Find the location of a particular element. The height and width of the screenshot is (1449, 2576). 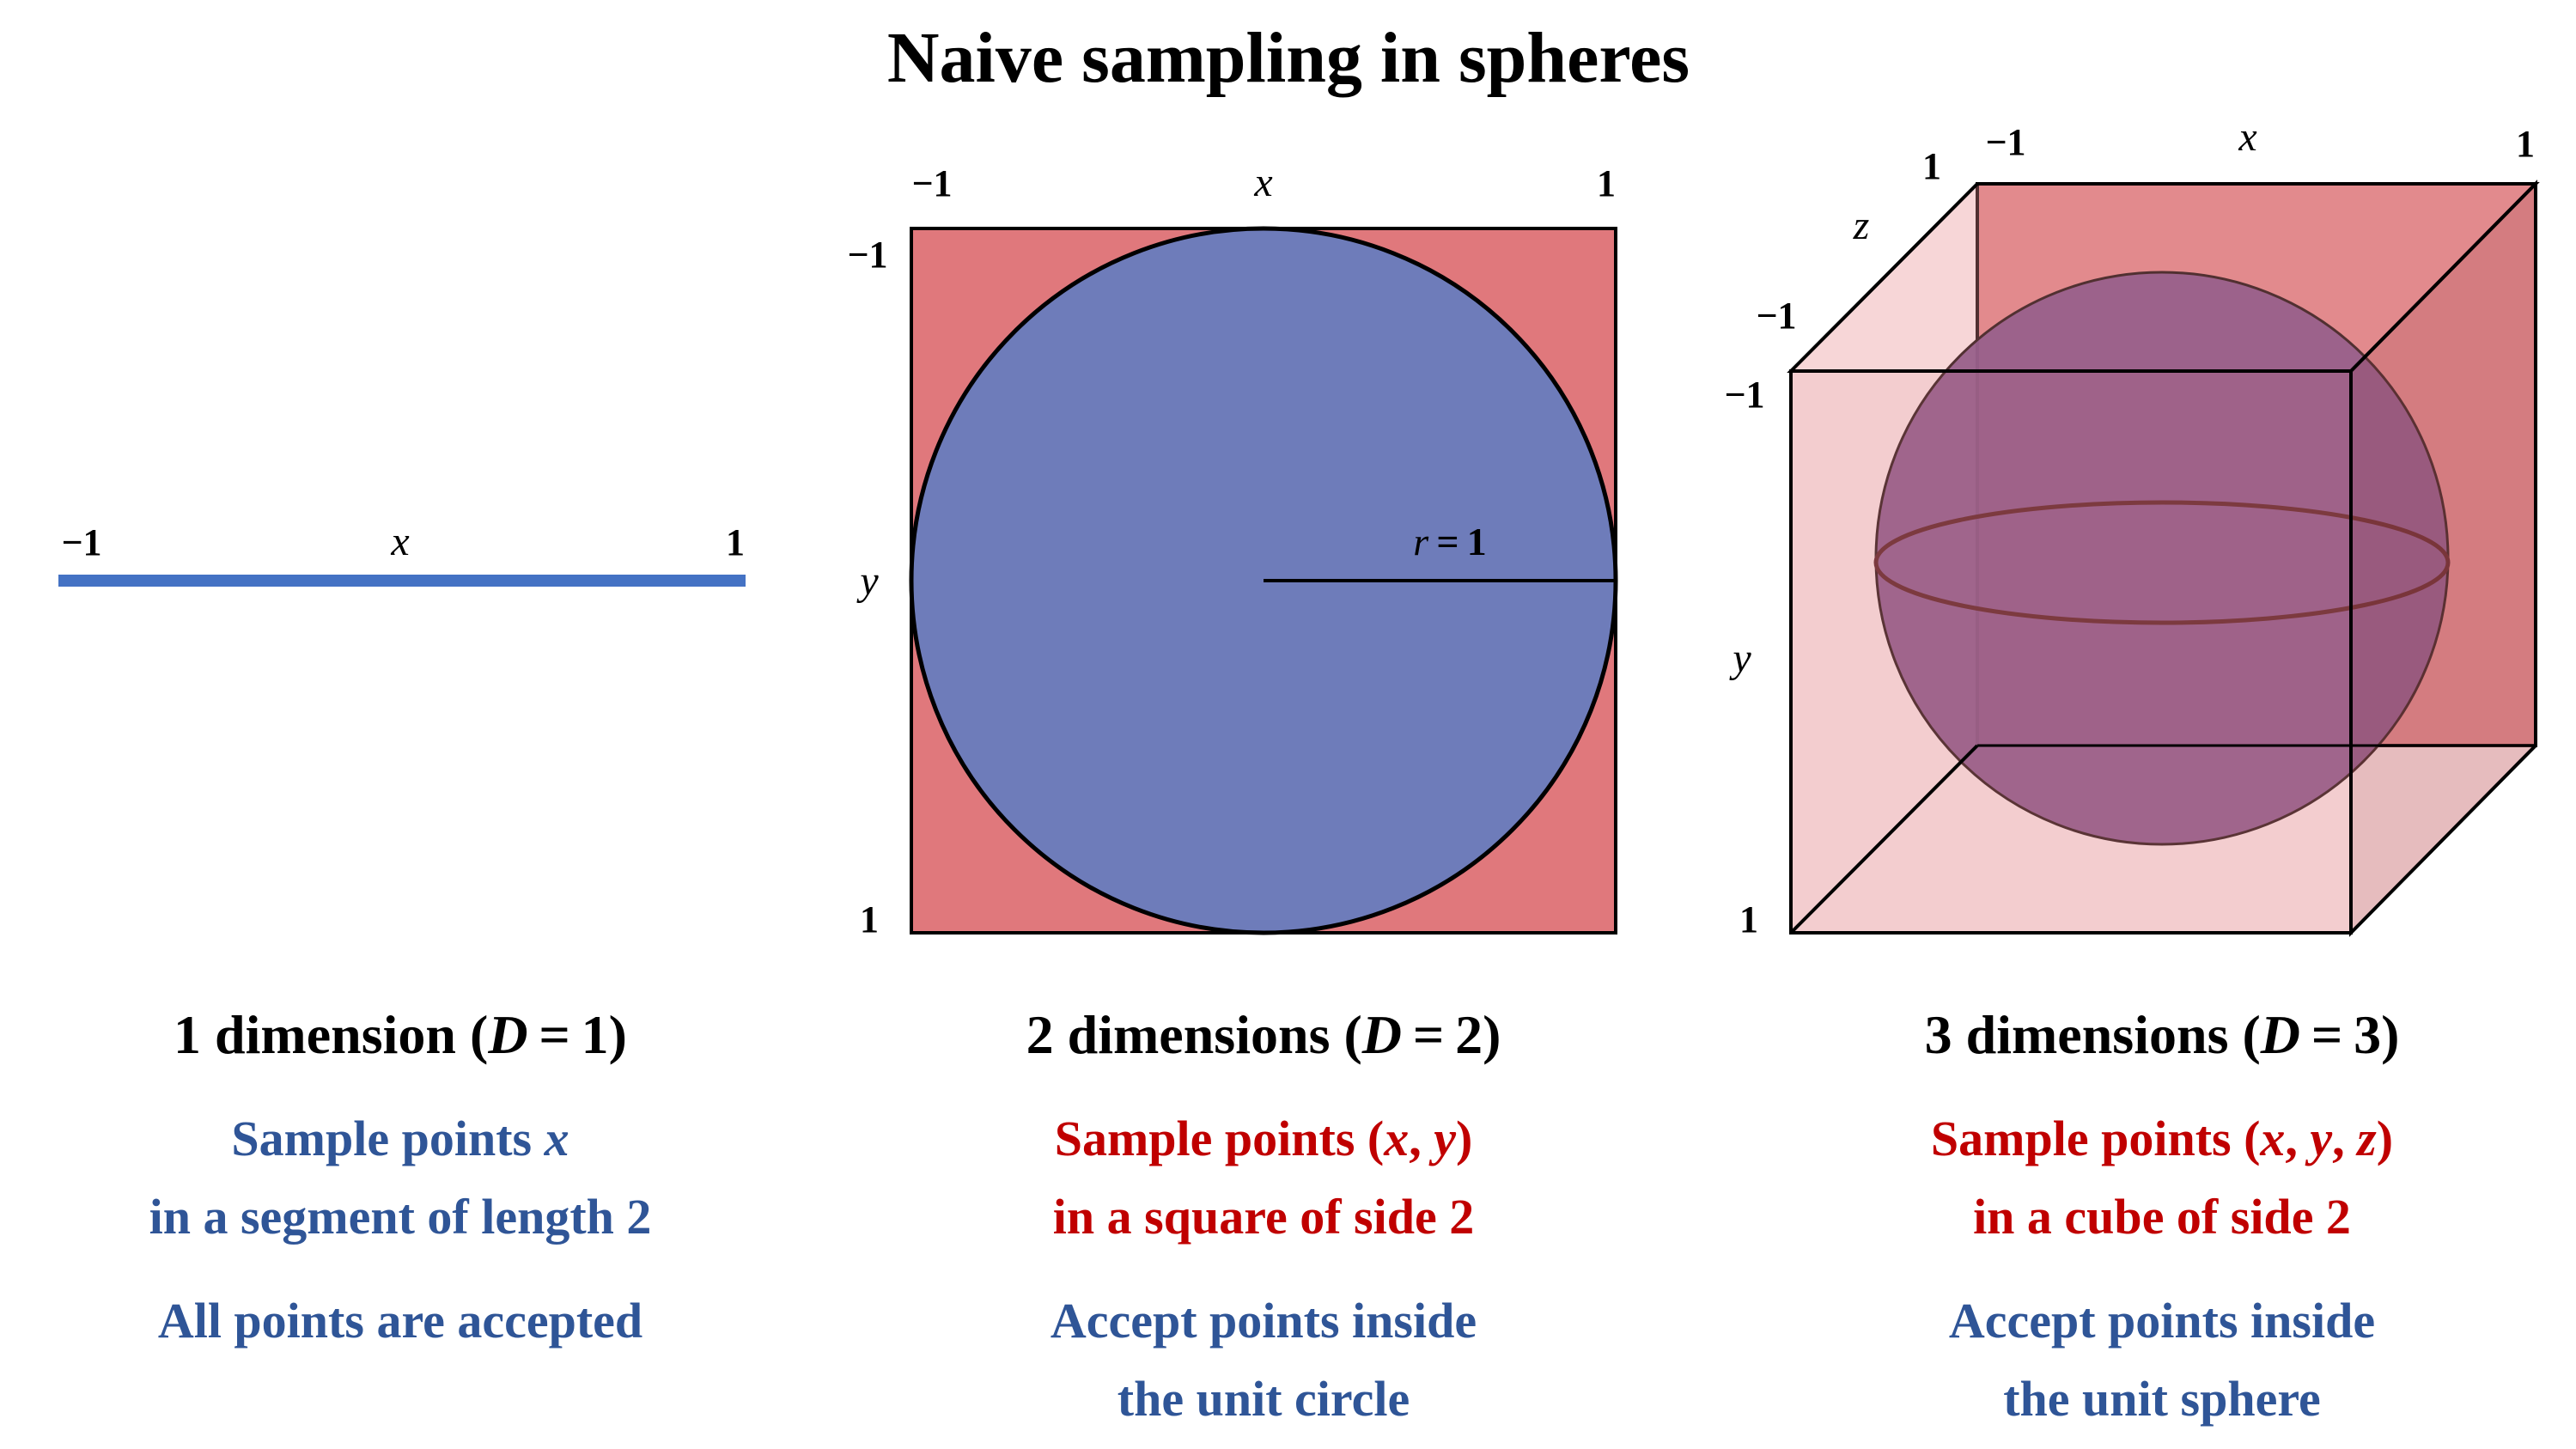

caption-1d-line1: Sample points x is located at coordinates (400, 1138).